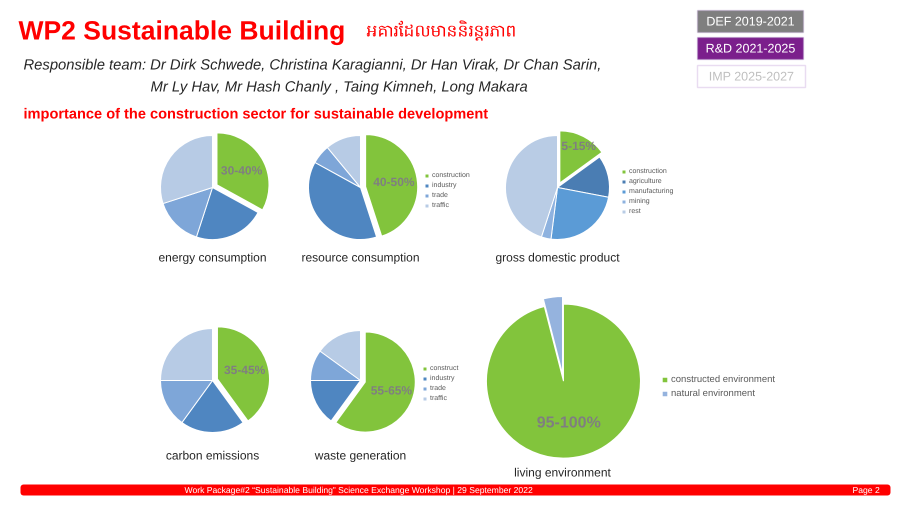 The height and width of the screenshot is (510, 908). What do you see at coordinates (313, 66) in the screenshot?
I see `text: Responsible team: Dr Dirk Schwede, Christina Karagianni, Dr Han Virak, Dr Chan Sarin,` at bounding box center [313, 66].